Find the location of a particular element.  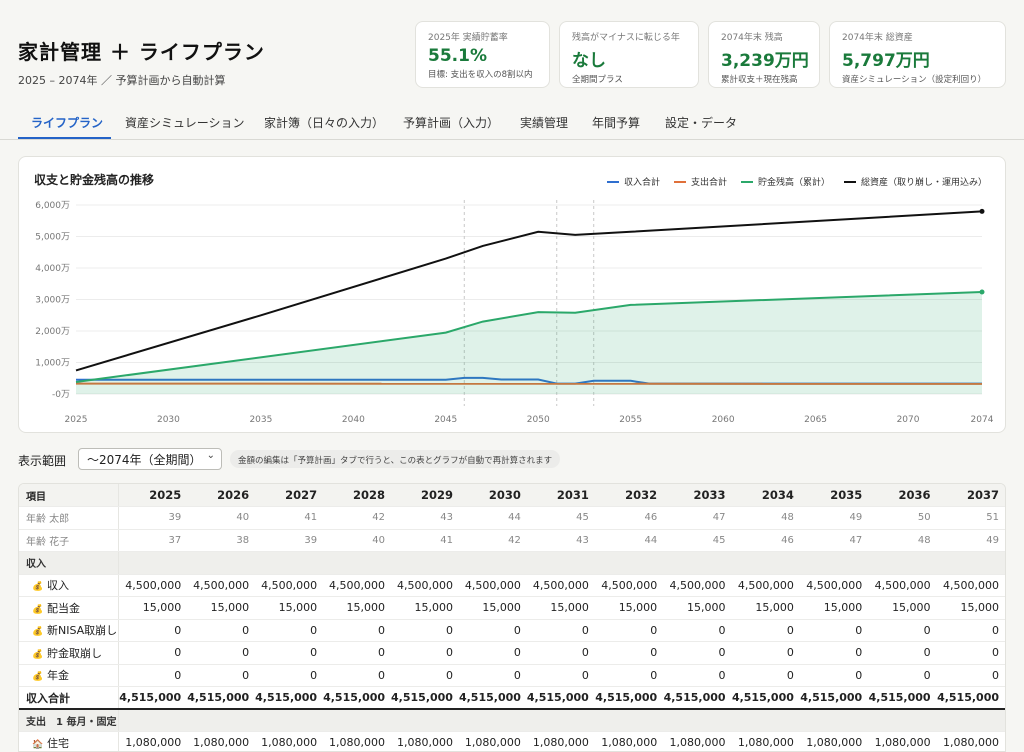

series-endpoint-savings is located at coordinates (982, 292).